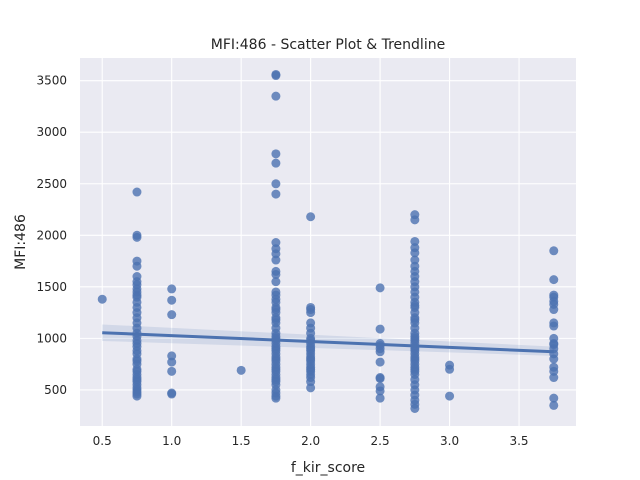  I want to click on y-tick-label: 500, so click(55, 390).